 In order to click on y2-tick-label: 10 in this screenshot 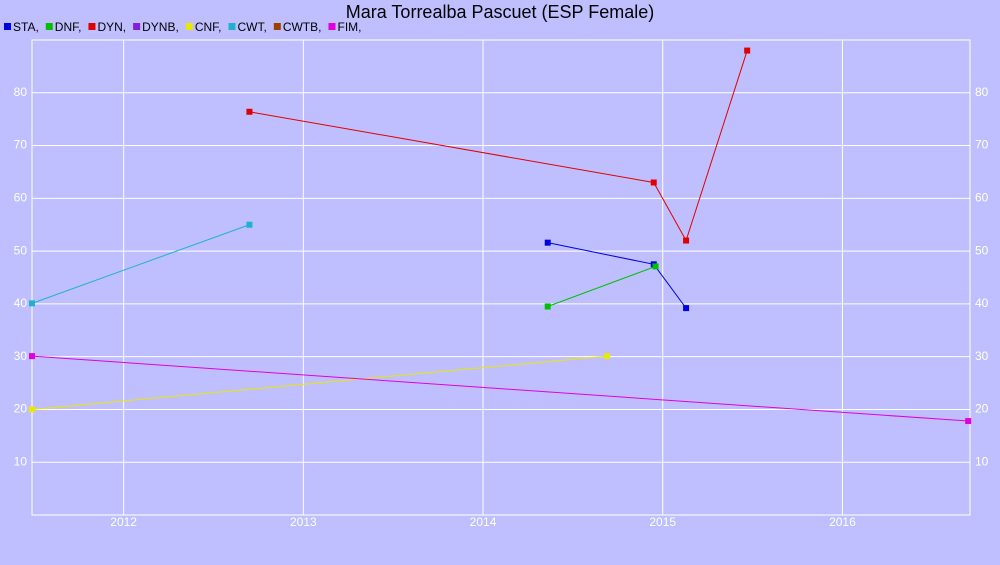, I will do `click(982, 461)`.